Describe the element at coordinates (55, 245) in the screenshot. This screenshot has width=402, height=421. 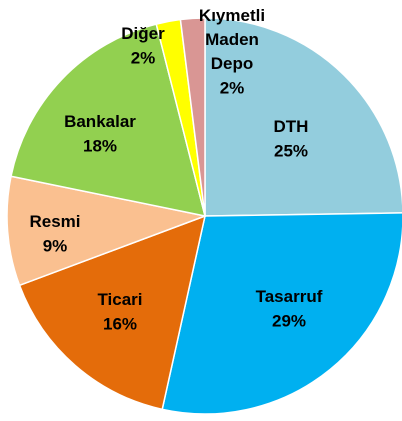
I see `value-label: 9%` at that location.